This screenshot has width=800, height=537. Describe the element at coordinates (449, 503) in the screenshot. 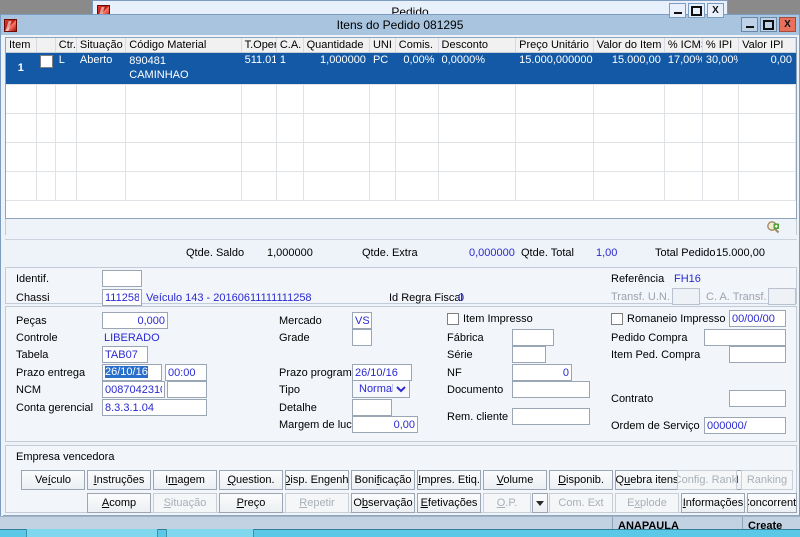

I see `efetivacoes-button: Efetivações` at that location.